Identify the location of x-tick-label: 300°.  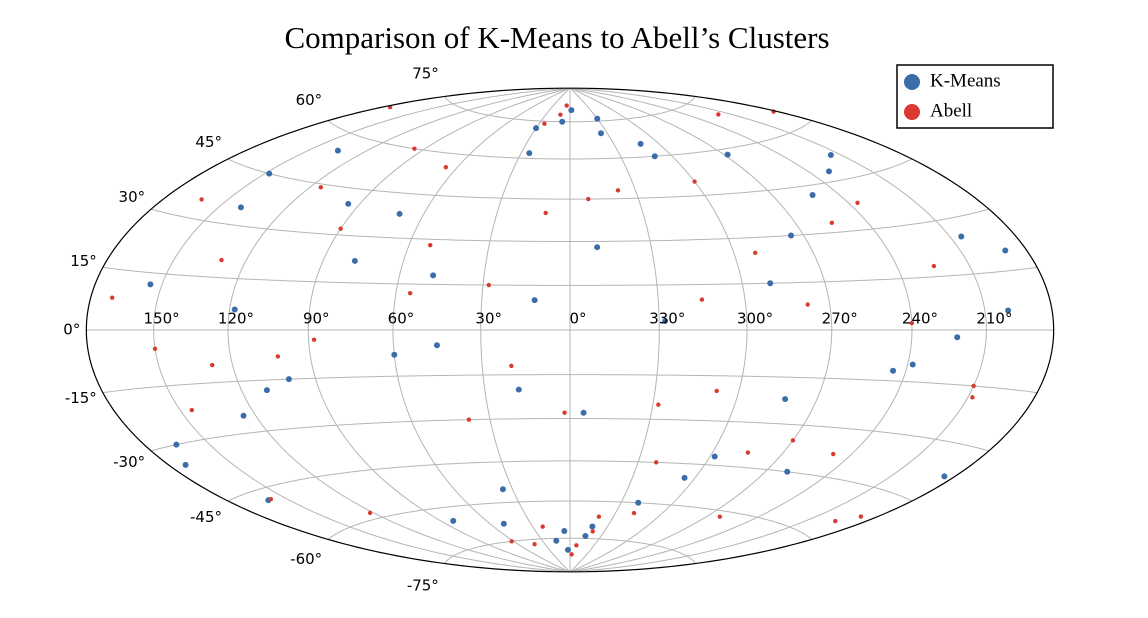
(755, 319).